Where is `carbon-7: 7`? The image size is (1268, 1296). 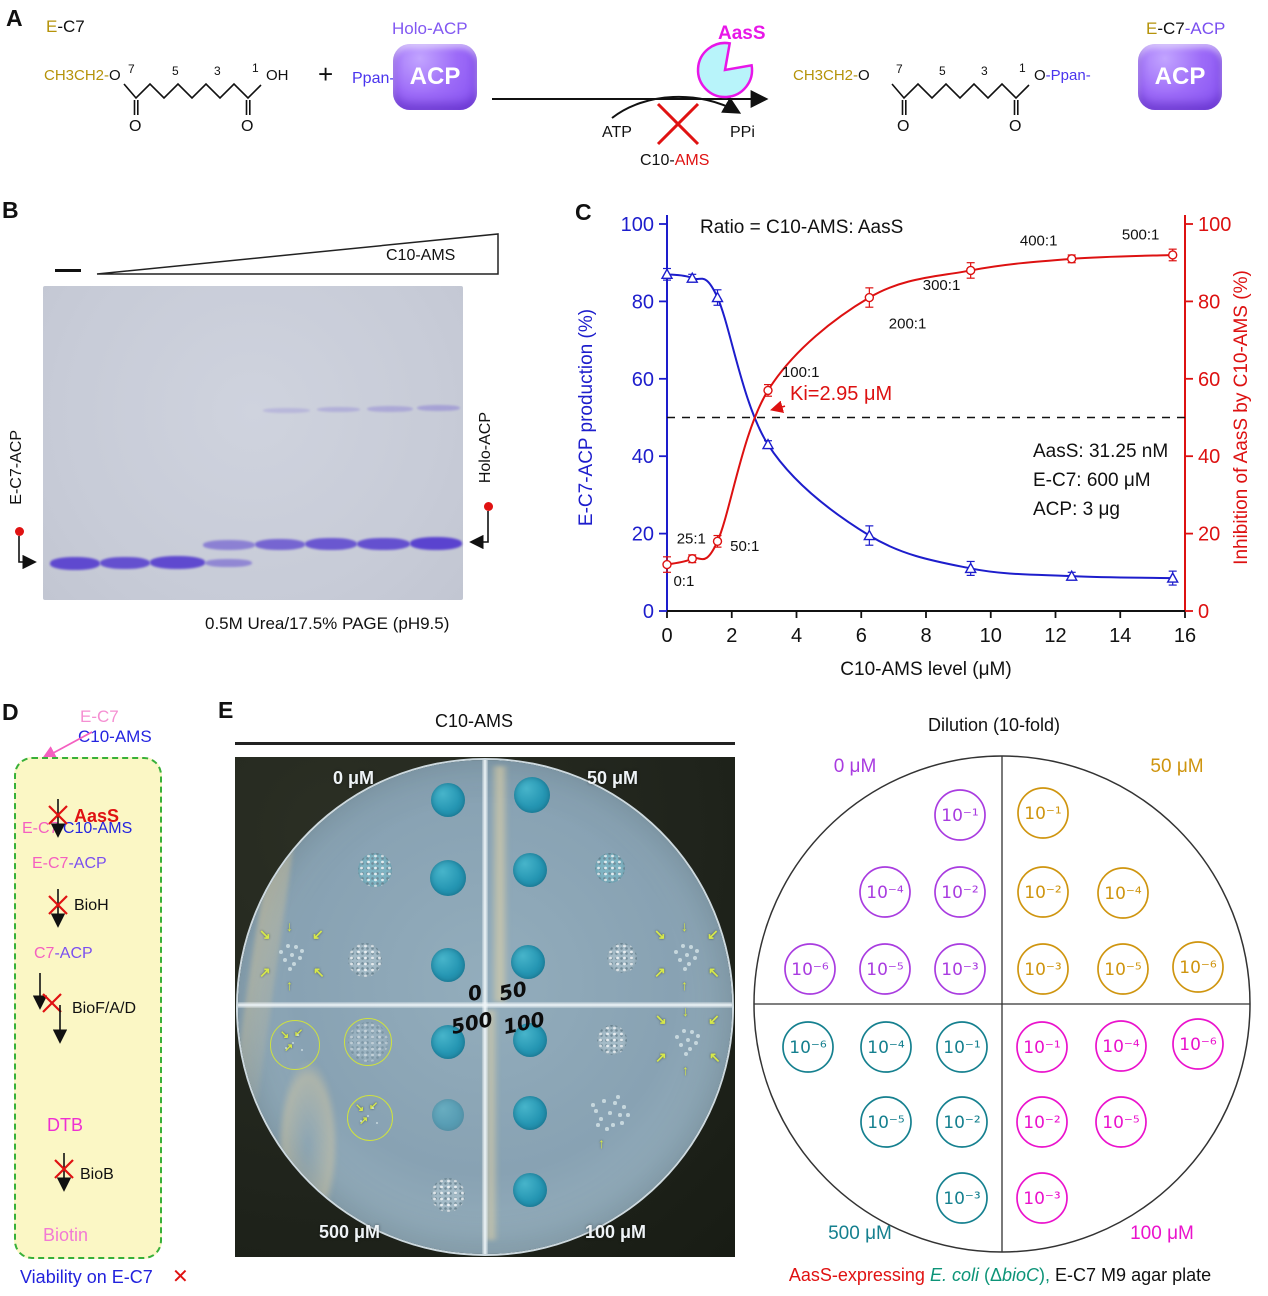 carbon-7: 7 is located at coordinates (131, 69).